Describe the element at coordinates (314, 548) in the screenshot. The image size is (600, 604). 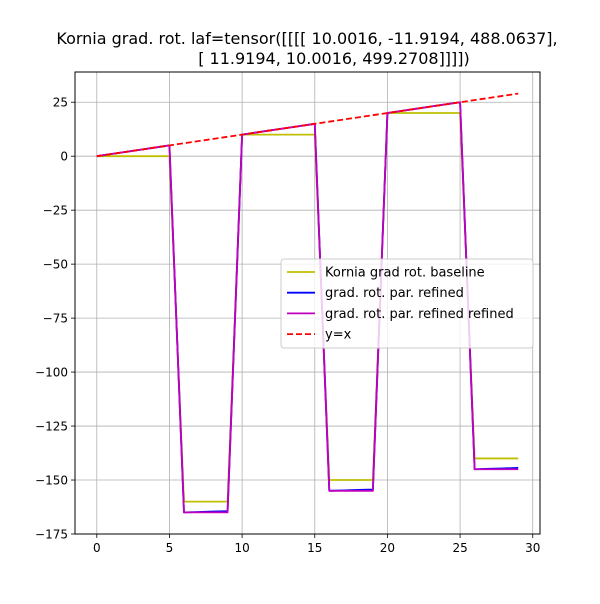
I see `x-tick-label: 15` at that location.